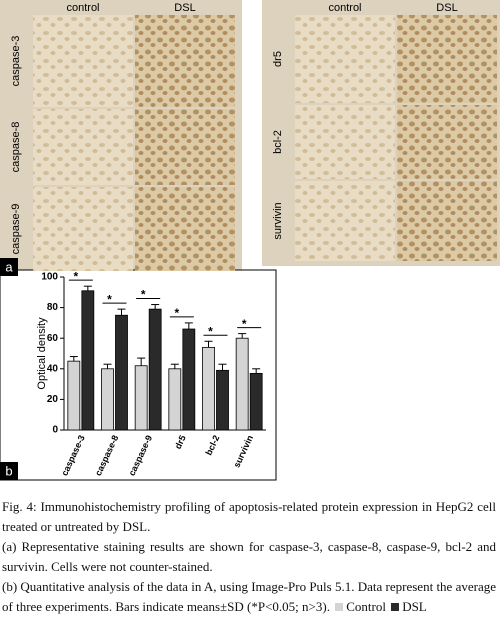  What do you see at coordinates (16, 147) in the screenshot?
I see `row-label: caspase-8` at bounding box center [16, 147].